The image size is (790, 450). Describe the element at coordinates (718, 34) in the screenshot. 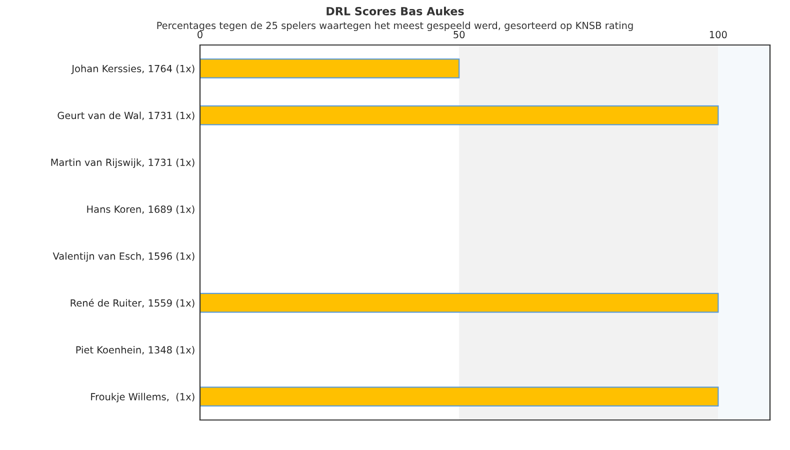

I see `x-tick-label: 100` at that location.